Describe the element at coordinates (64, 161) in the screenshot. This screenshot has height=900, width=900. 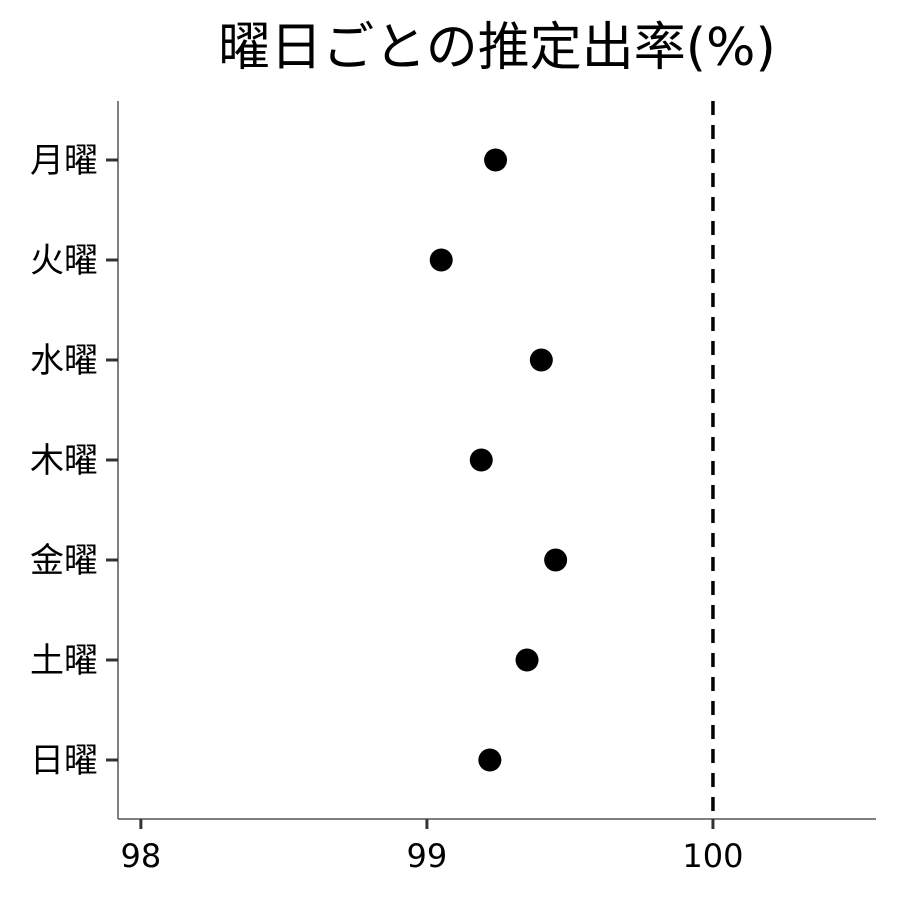
I see `y-tick-label: 月曜` at that location.